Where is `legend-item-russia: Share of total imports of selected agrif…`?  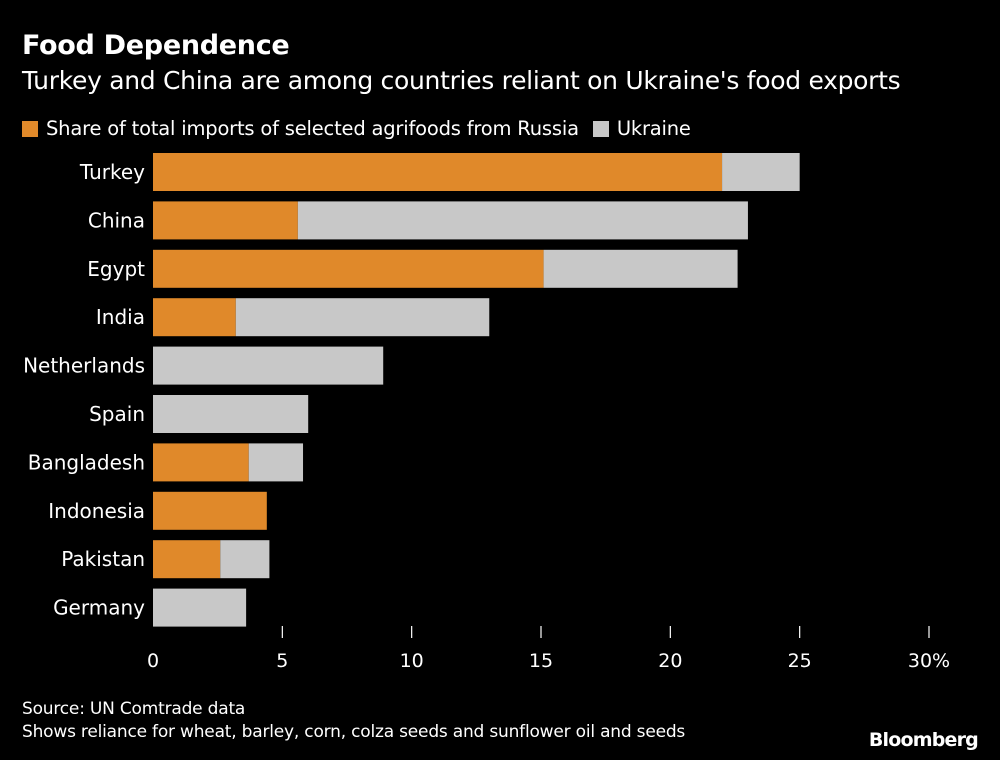 legend-item-russia: Share of total imports of selected agrif… is located at coordinates (300, 128).